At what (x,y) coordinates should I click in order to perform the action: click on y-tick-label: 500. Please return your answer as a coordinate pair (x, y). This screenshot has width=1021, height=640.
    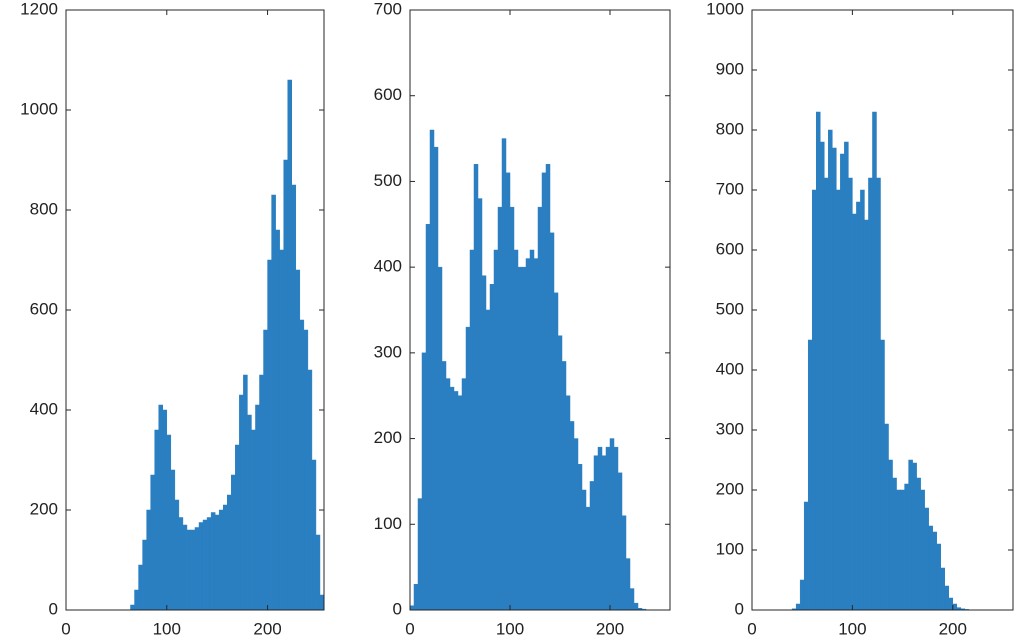
    Looking at the image, I should click on (388, 180).